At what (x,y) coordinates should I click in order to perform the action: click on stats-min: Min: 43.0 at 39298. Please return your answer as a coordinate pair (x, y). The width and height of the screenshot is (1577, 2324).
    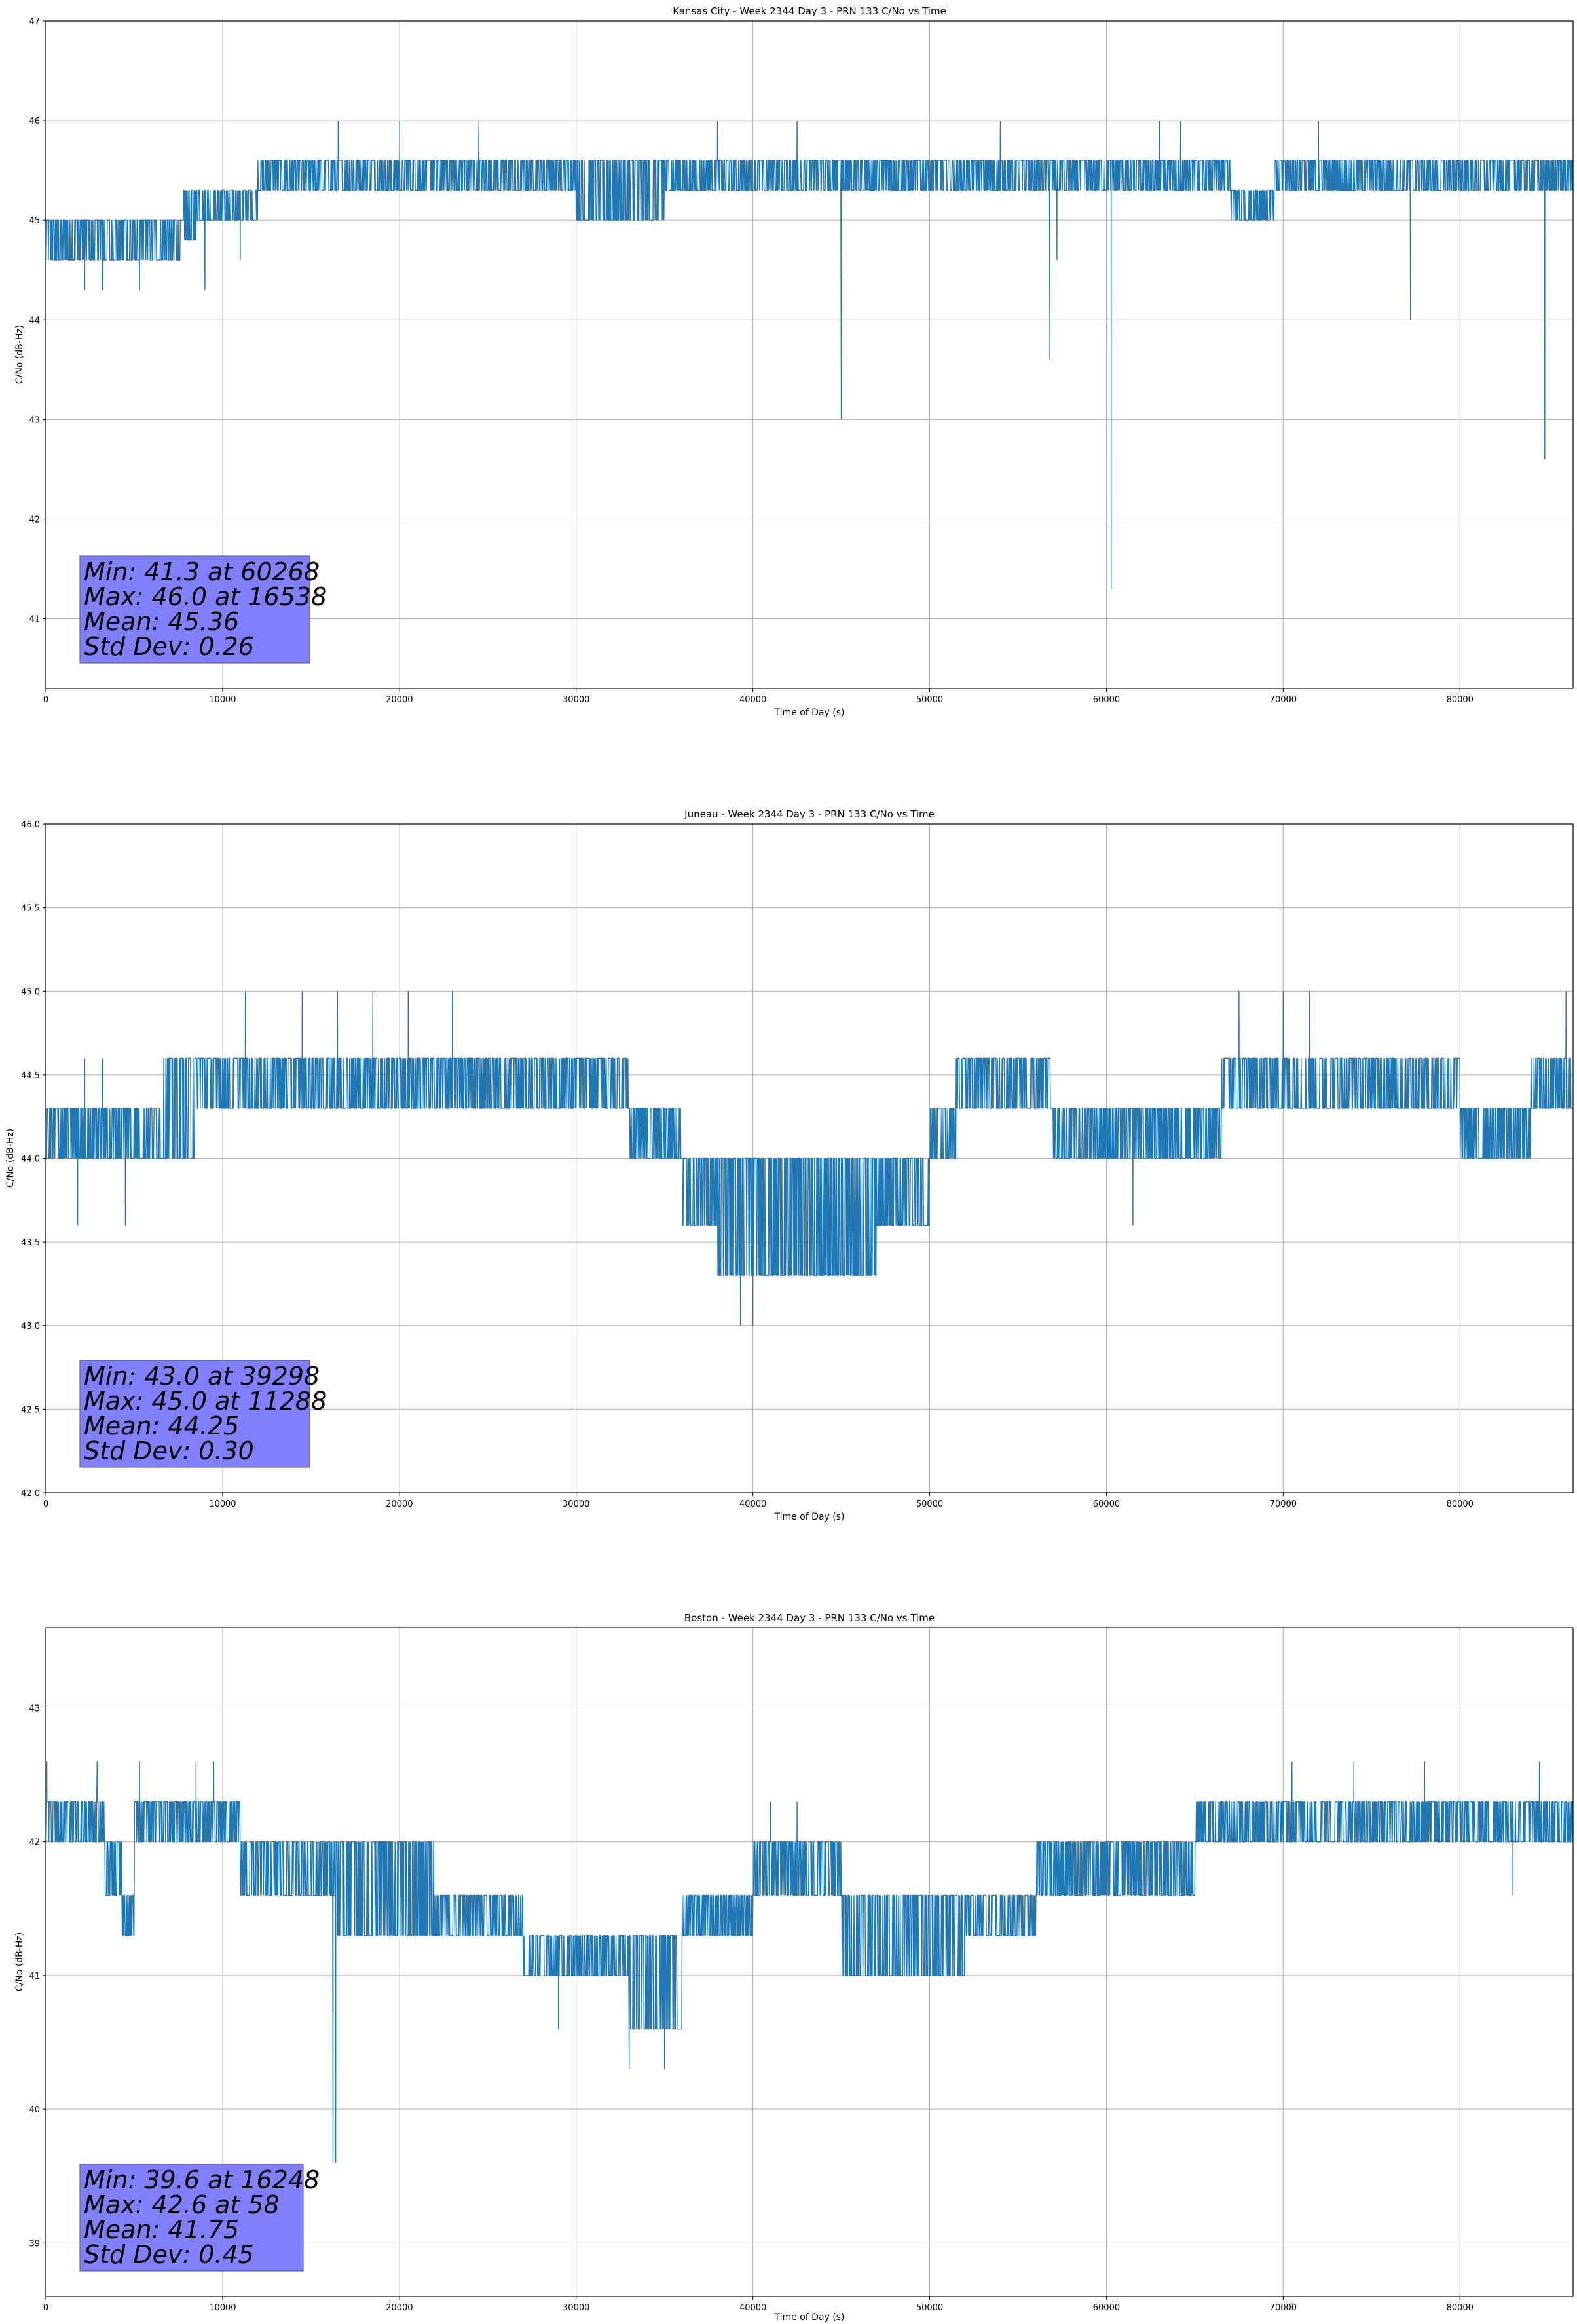
    Looking at the image, I should click on (202, 1376).